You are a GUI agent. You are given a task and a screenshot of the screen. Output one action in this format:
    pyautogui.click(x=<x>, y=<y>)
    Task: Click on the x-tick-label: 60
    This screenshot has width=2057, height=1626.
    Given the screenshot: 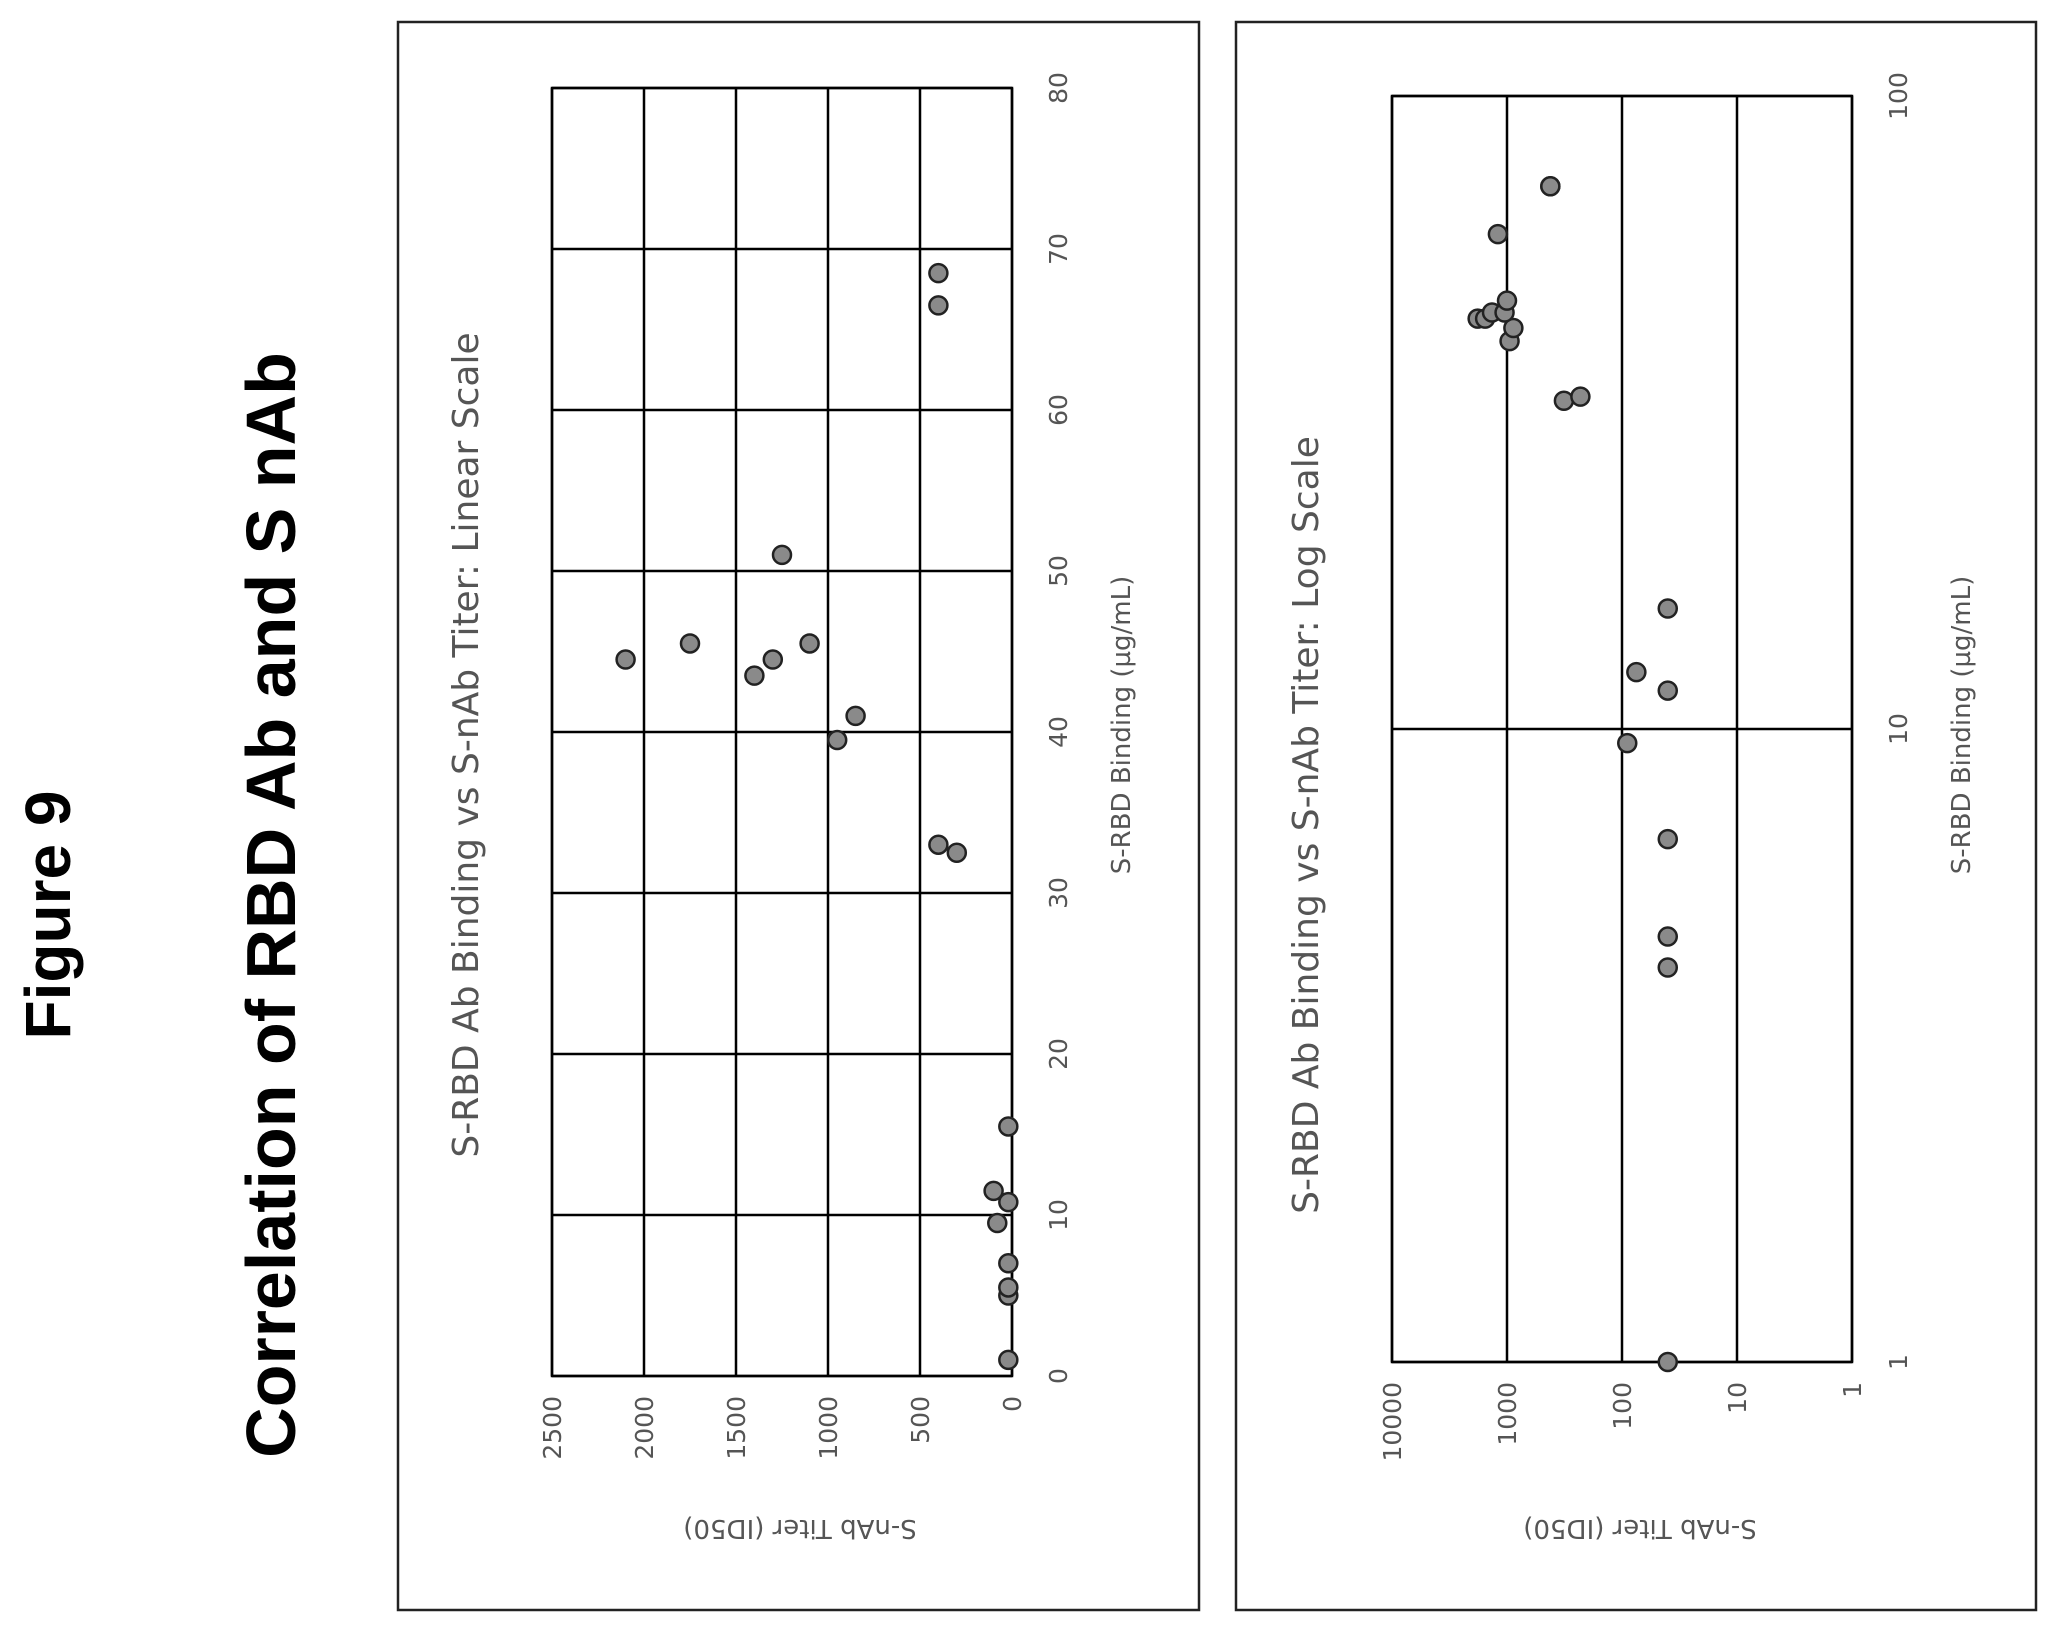 What is the action you would take?
    pyautogui.click(x=1058, y=410)
    